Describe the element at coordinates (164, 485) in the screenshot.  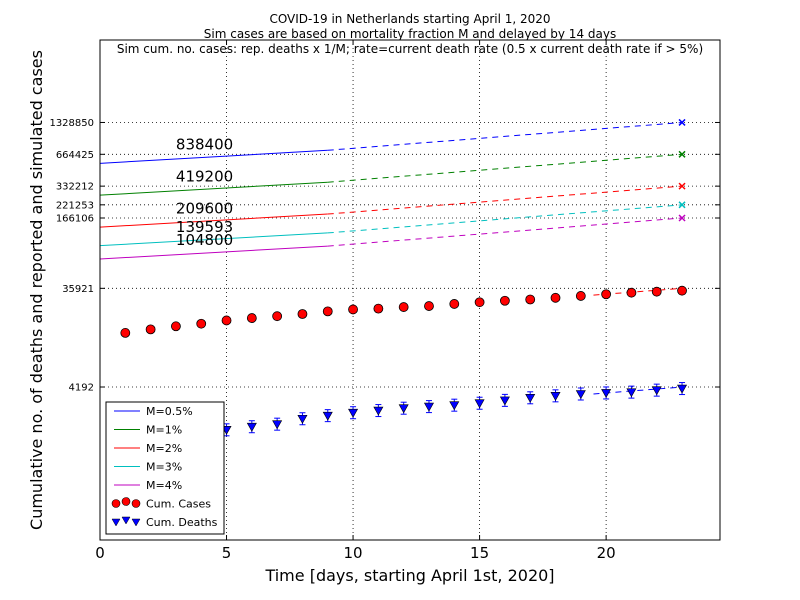
I see `legend-label: M=4%` at that location.